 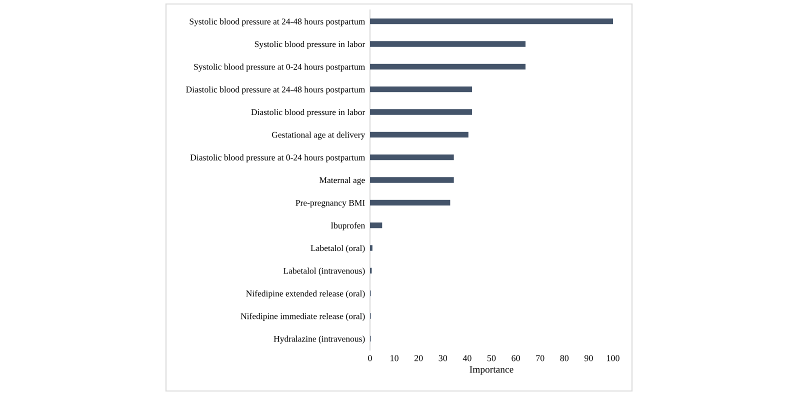 What do you see at coordinates (588, 358) in the screenshot?
I see `x-tick-label: 90` at bounding box center [588, 358].